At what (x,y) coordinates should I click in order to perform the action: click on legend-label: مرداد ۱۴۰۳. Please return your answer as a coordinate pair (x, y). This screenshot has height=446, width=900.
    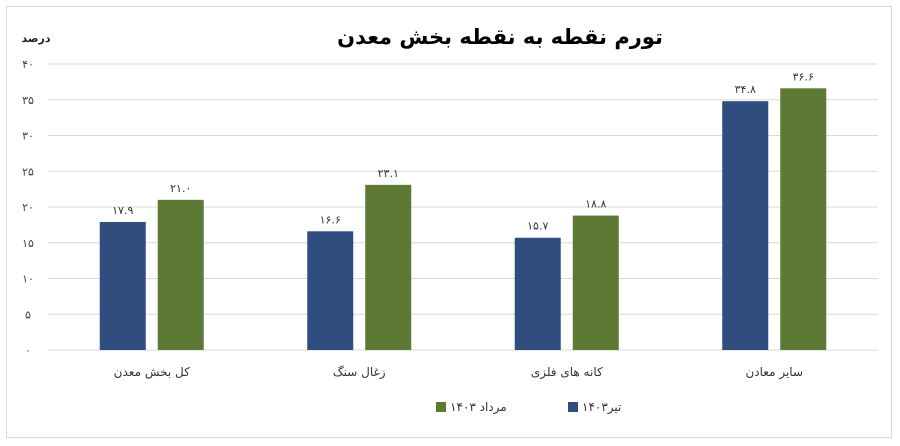
    Looking at the image, I should click on (478, 407).